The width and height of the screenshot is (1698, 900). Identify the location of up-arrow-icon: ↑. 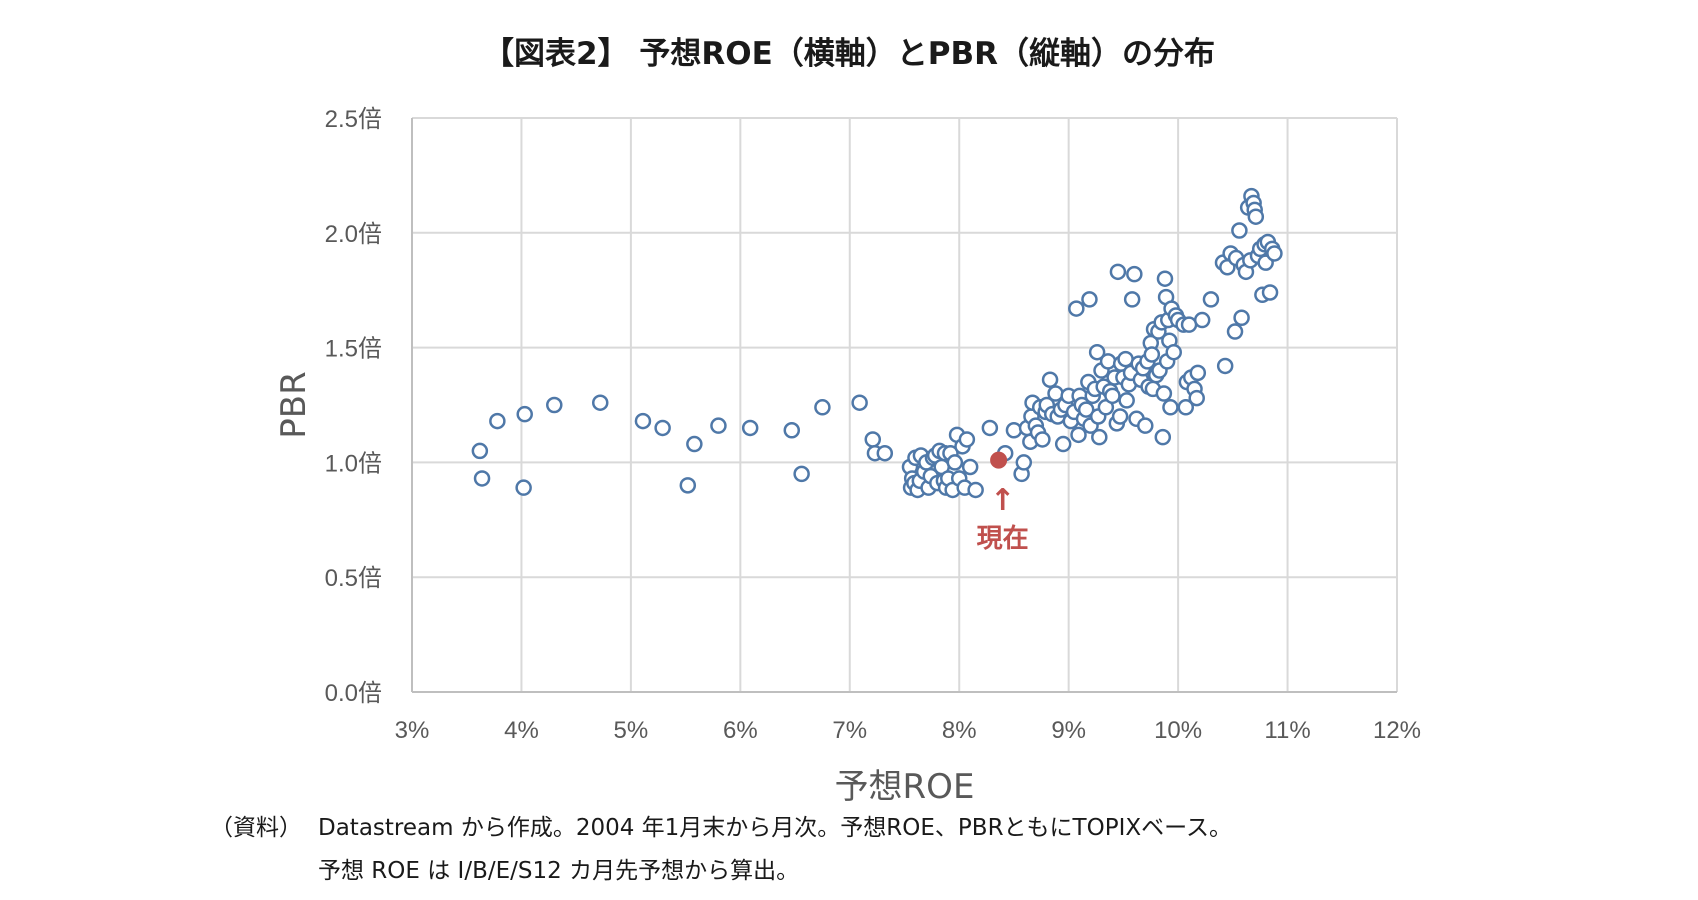
(1002, 500).